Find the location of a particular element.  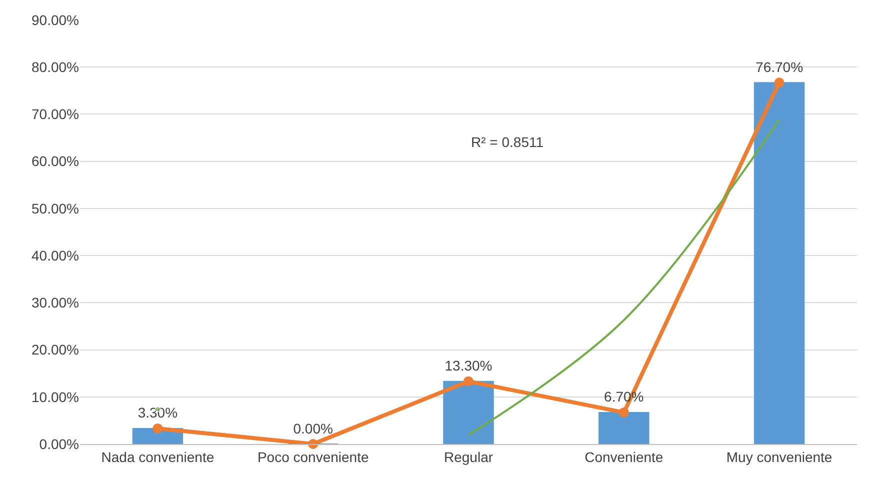

x-tick-label: Nada conveniente is located at coordinates (157, 456).